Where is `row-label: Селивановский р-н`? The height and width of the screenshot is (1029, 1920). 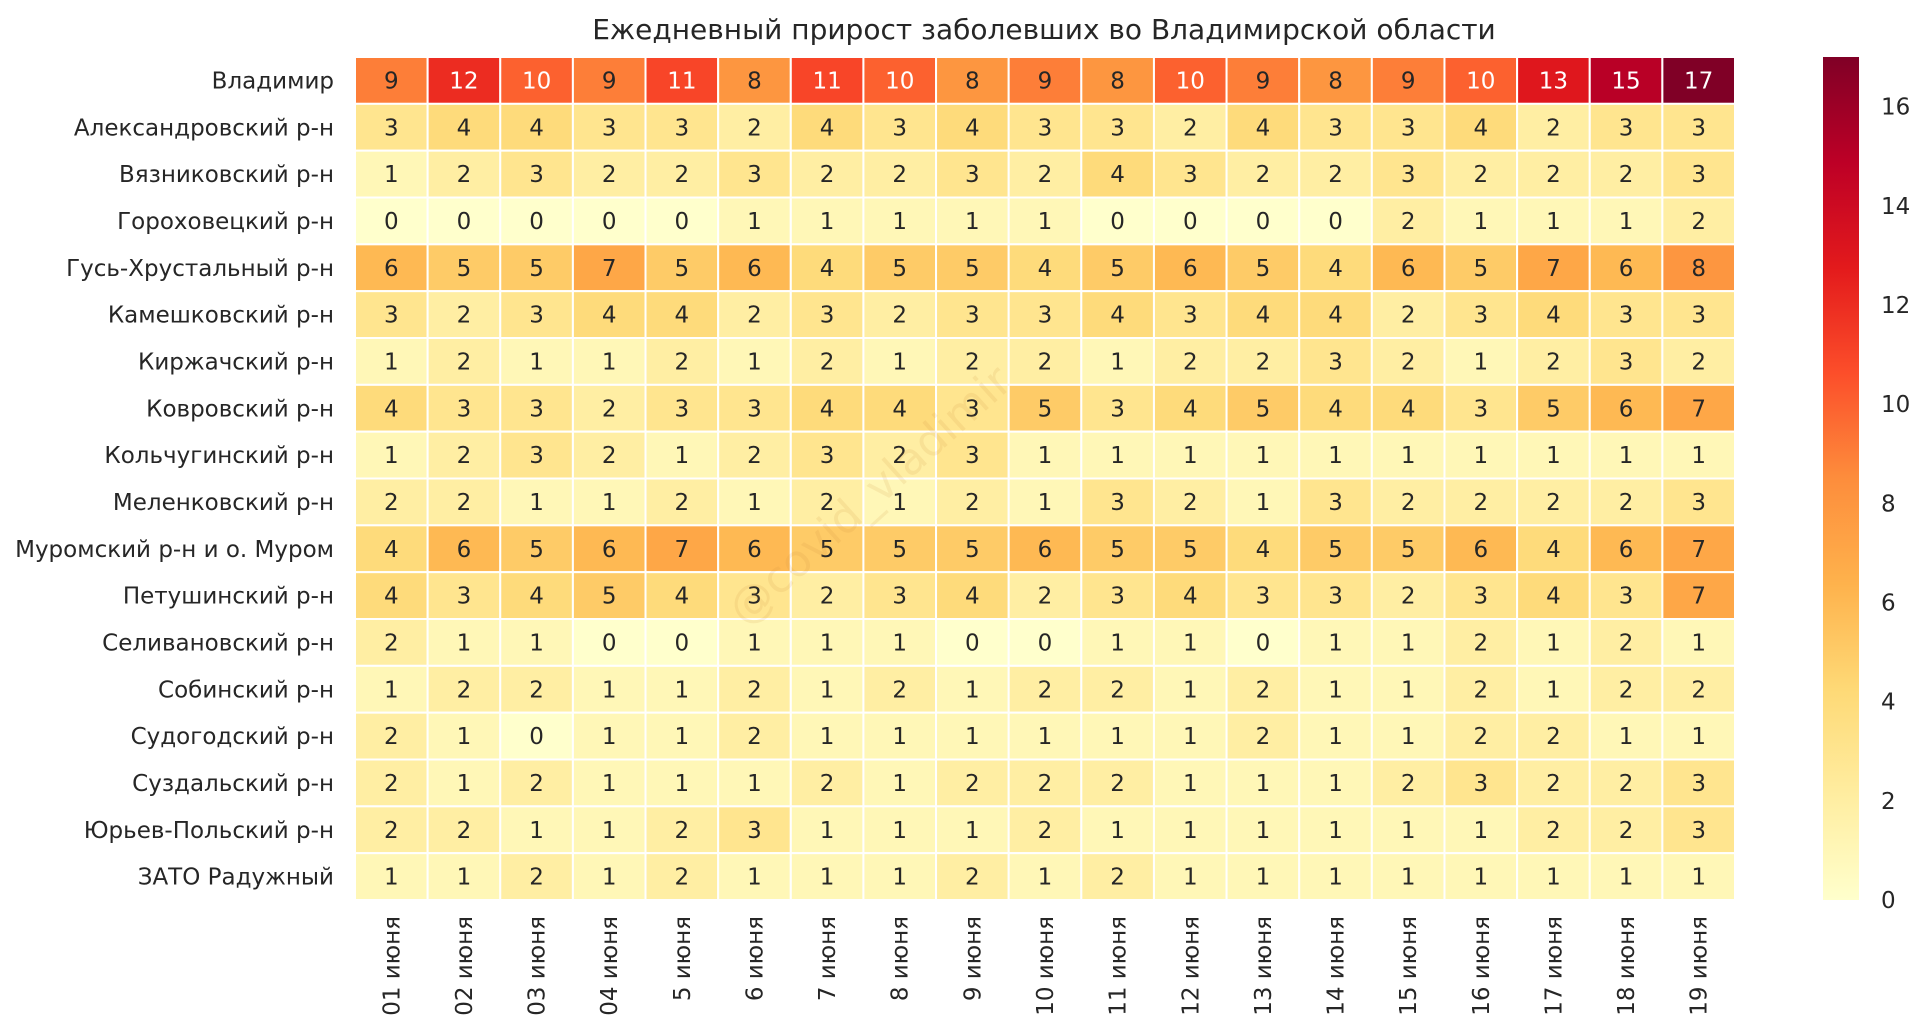
row-label: Селивановский р-н is located at coordinates (218, 643).